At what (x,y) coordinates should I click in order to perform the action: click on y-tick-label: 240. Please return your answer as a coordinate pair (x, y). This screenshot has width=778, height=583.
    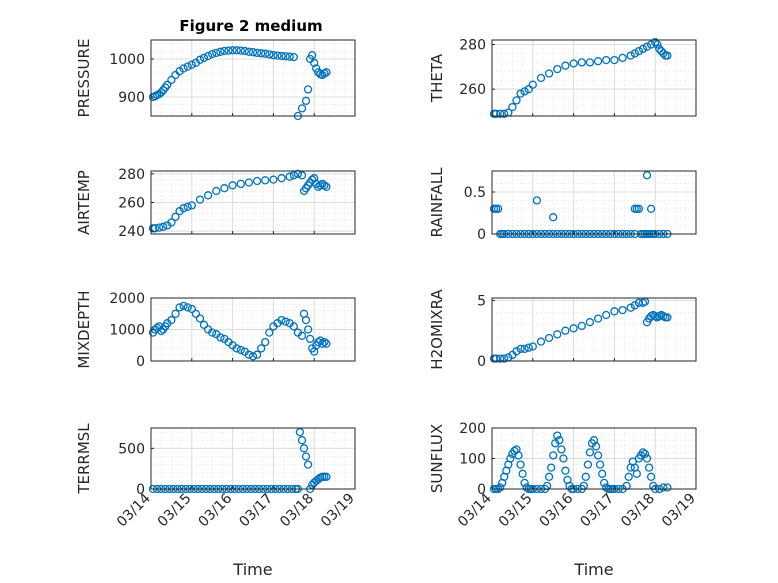
    Looking at the image, I should click on (131, 232).